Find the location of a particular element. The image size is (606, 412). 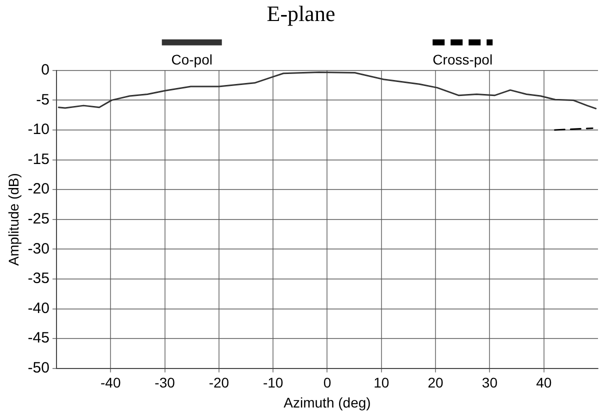

x-tick-label: -40 is located at coordinates (110, 382).